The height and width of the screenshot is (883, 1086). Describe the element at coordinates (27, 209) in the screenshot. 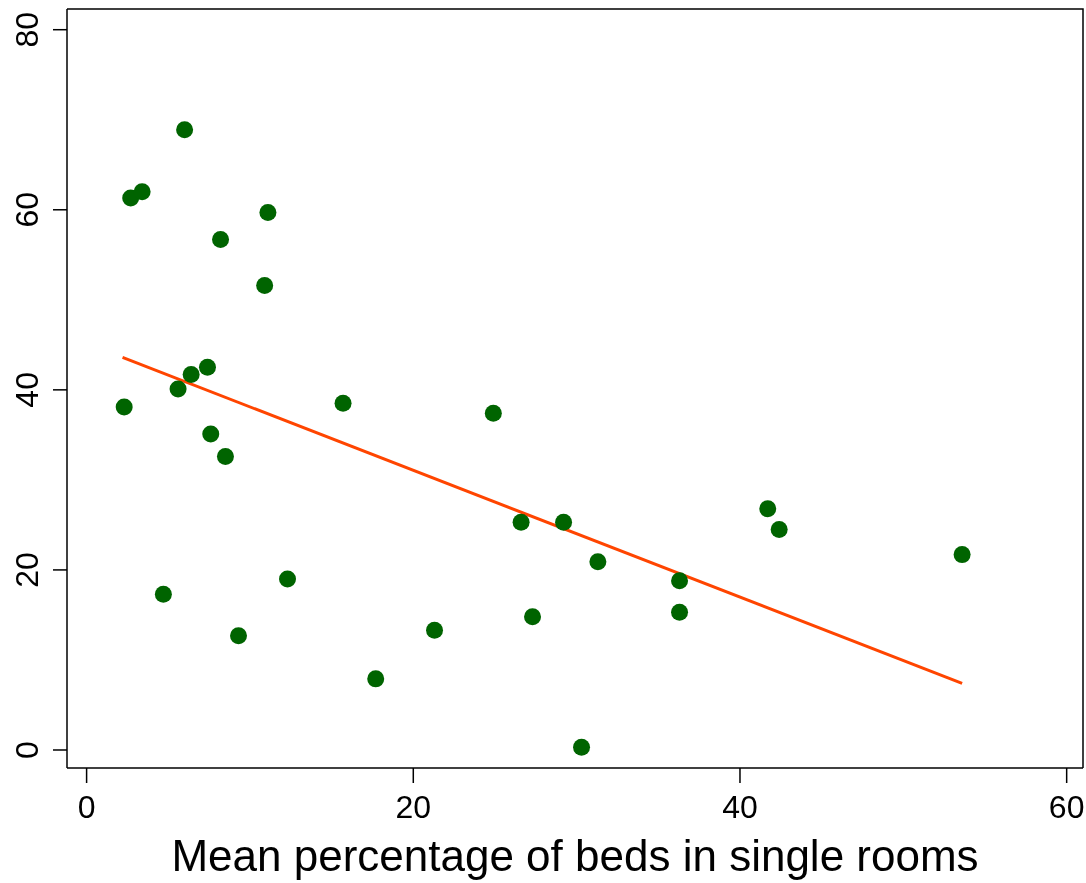

I see `y-tick-label: 60` at that location.